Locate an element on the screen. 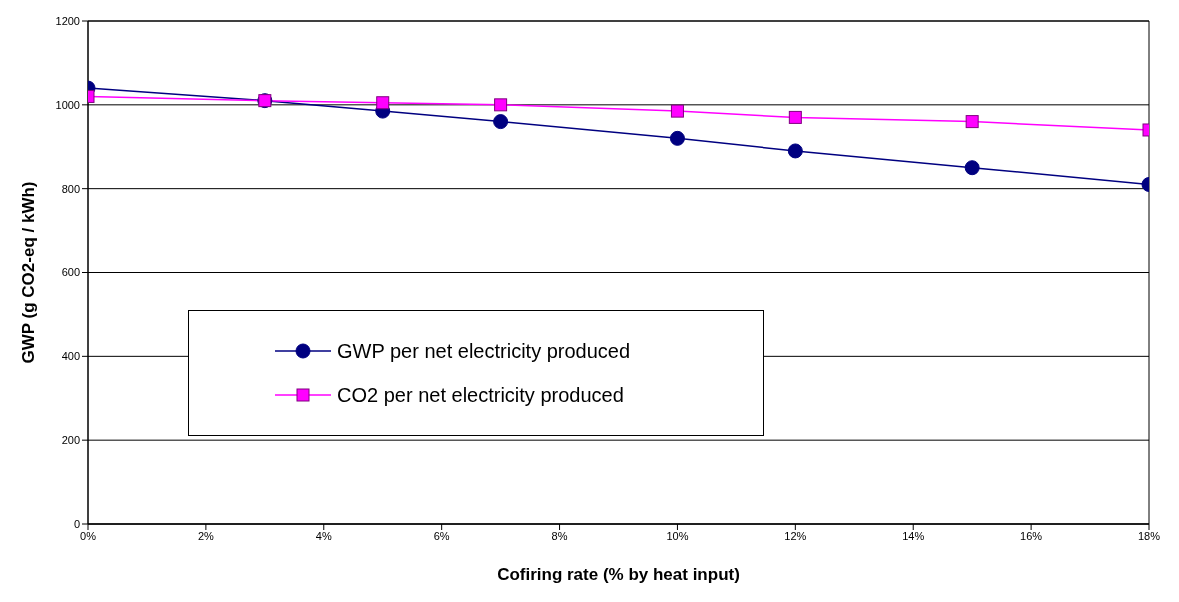  y-tick-label: 800 is located at coordinates (70, 188).